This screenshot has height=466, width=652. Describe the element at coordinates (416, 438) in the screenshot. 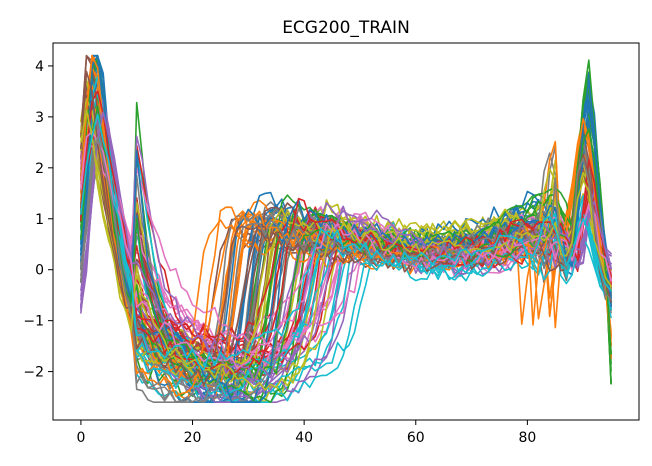

I see `x-tick-label: 60` at that location.